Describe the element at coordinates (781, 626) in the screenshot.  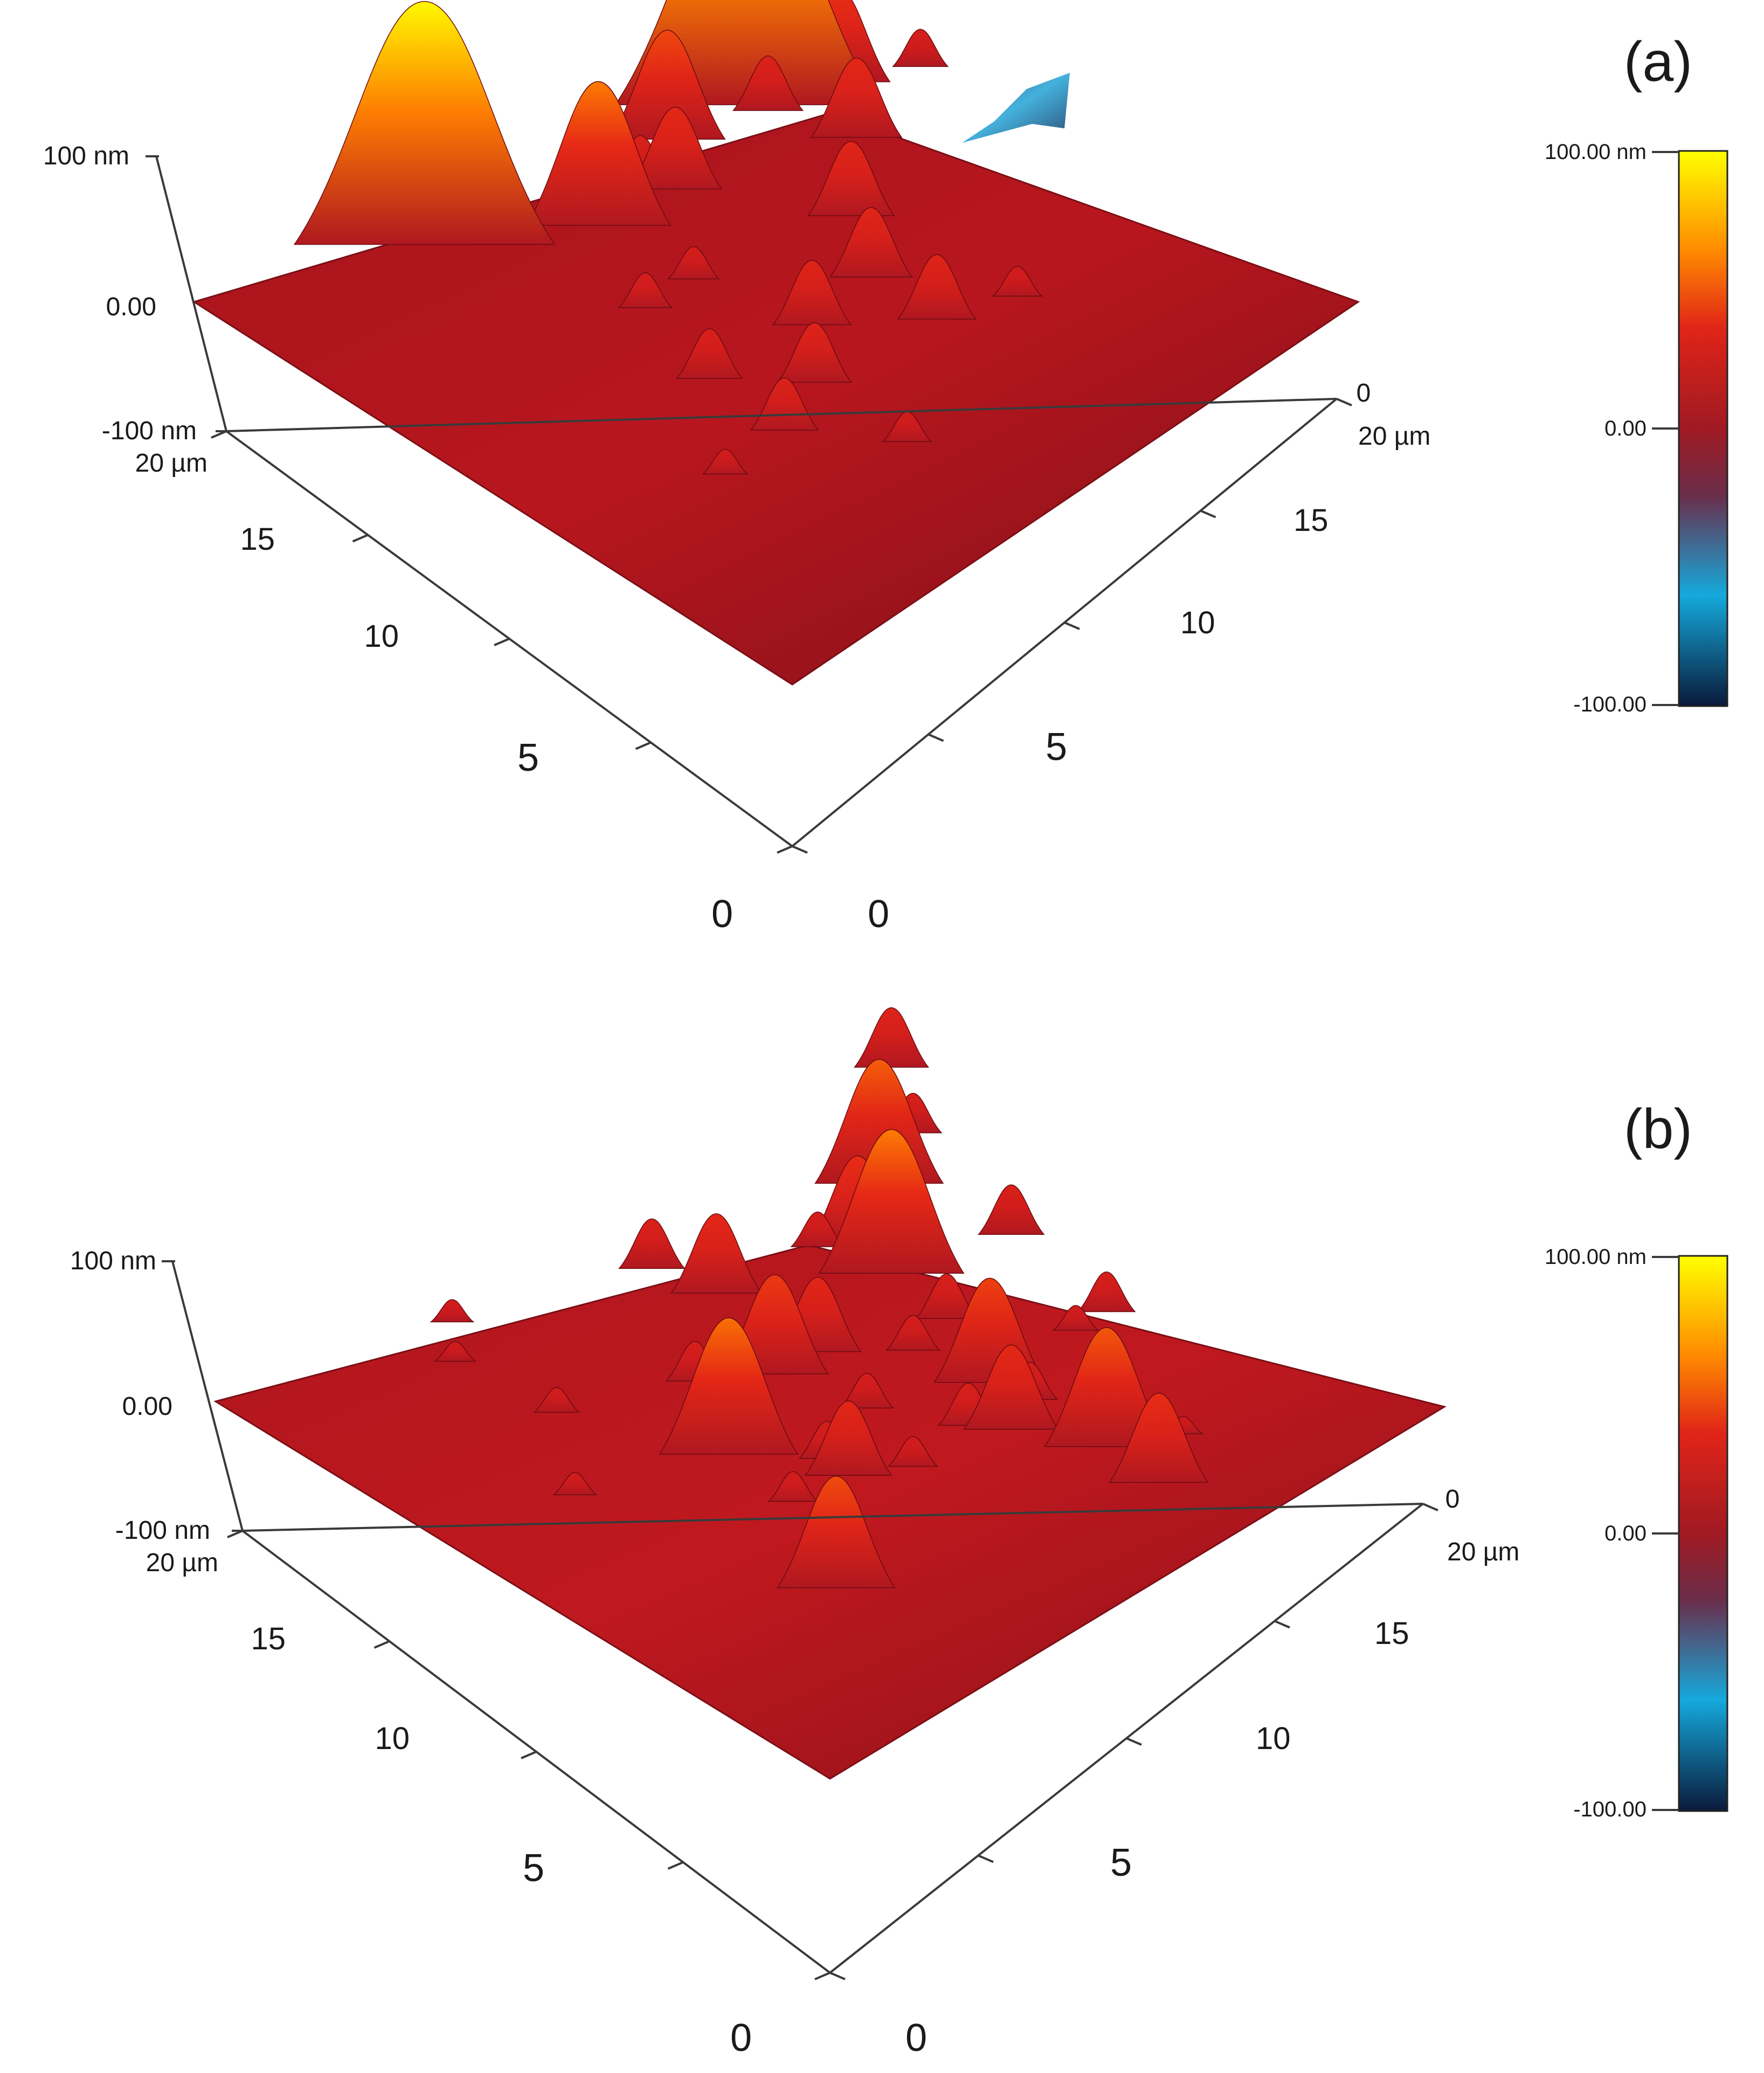
I see `axis-ticks` at that location.